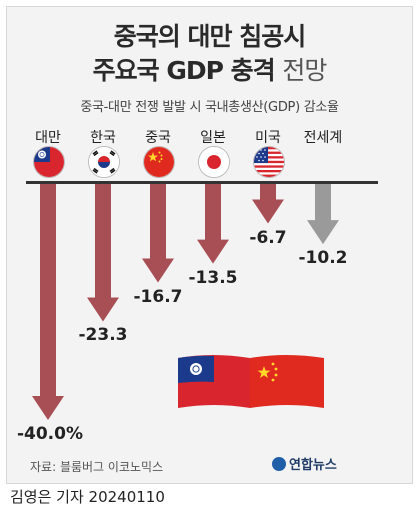 This screenshot has height=516, width=419. I want to click on data-label-world: -10.2, so click(323, 258).